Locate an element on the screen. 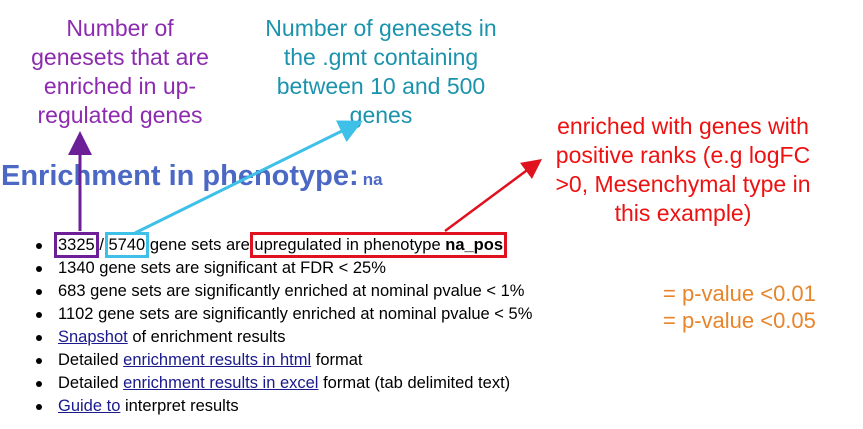 This screenshot has height=429, width=863. guide-text: interpret results is located at coordinates (181, 406).